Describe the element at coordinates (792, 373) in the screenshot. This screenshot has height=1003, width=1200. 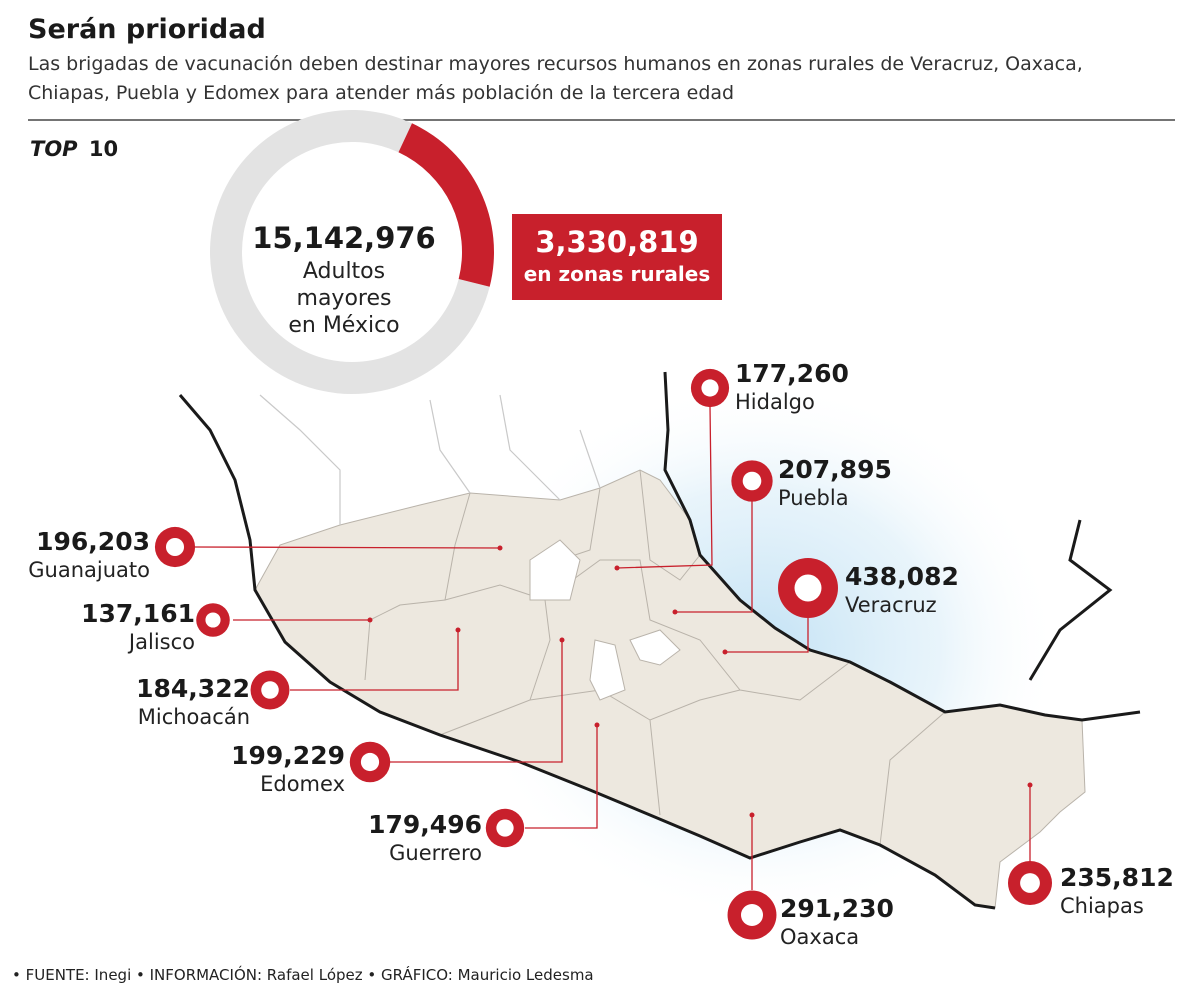
I see `state-value: 177,260` at that location.